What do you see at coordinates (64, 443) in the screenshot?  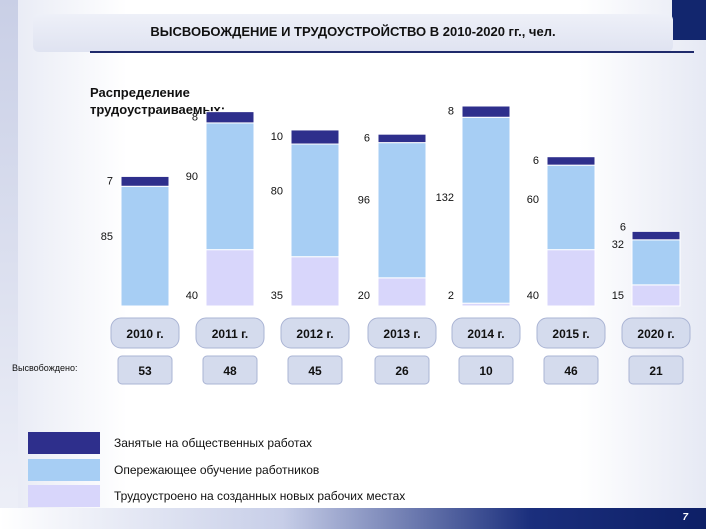 I see `legend-swatch-public-works` at bounding box center [64, 443].